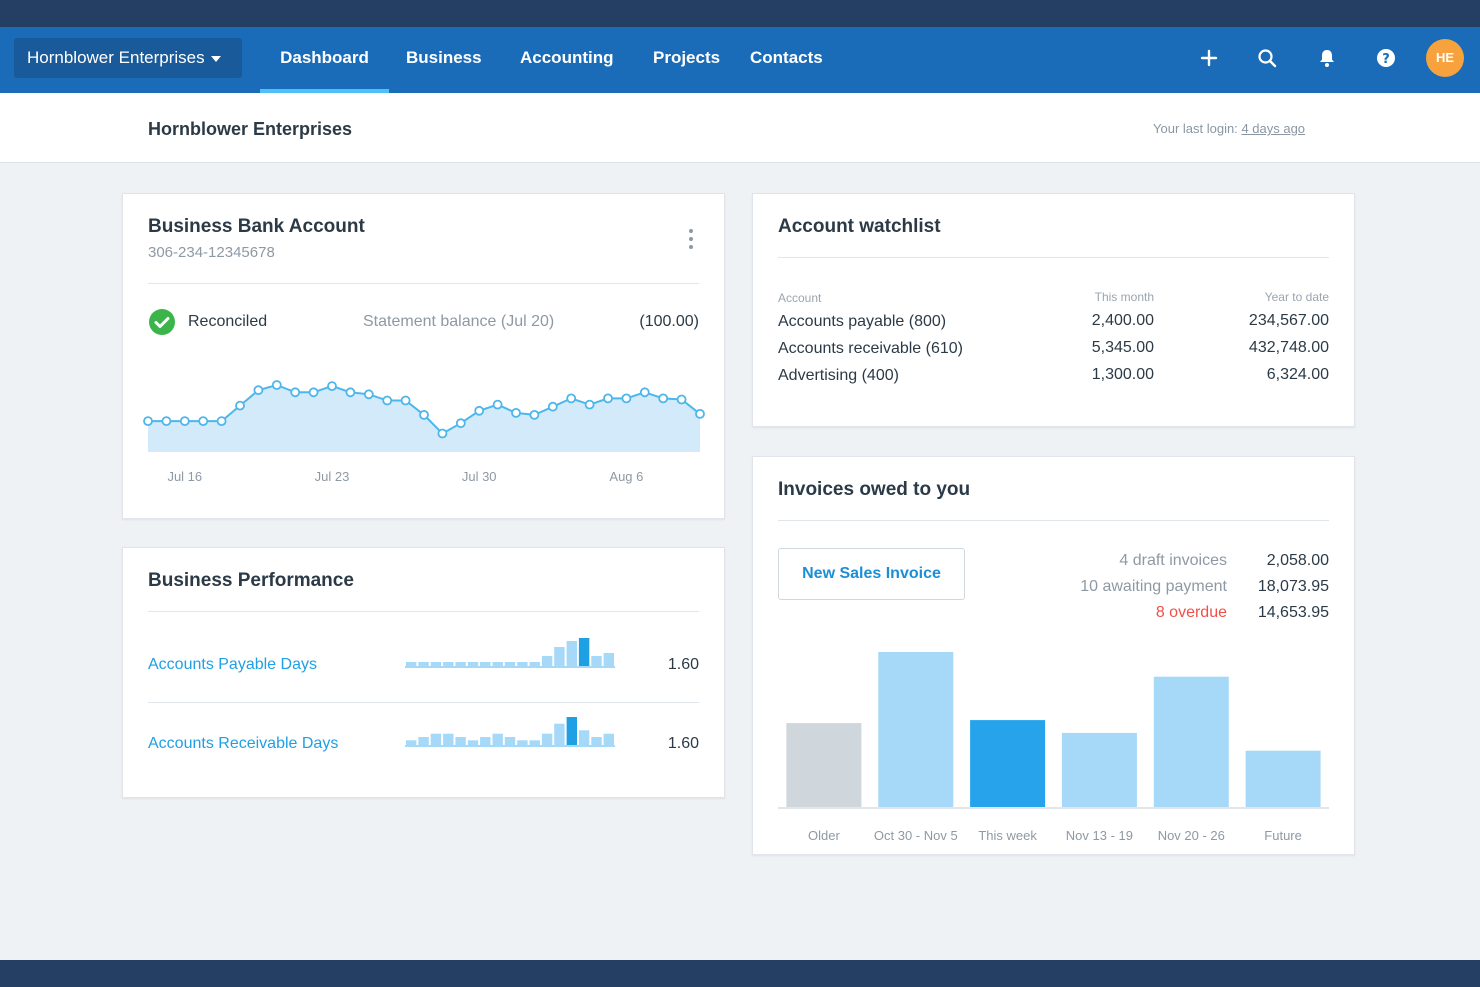 The height and width of the screenshot is (987, 1480). Describe the element at coordinates (256, 226) in the screenshot. I see `bank-account-title: Business Bank Account` at that location.